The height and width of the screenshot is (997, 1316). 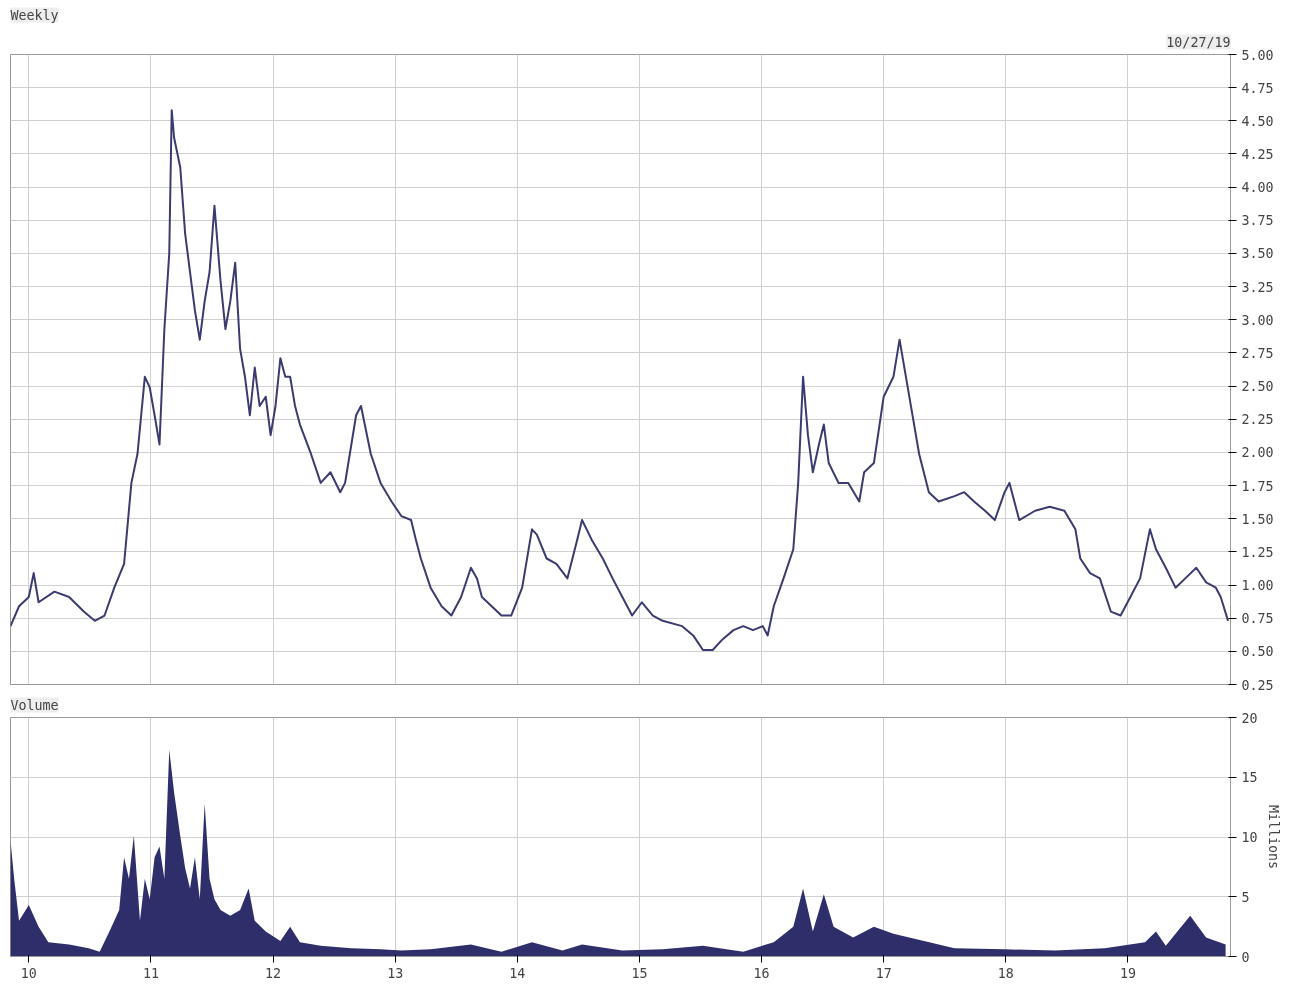 What do you see at coordinates (1257, 519) in the screenshot?
I see `y-tick-label: 1.50` at bounding box center [1257, 519].